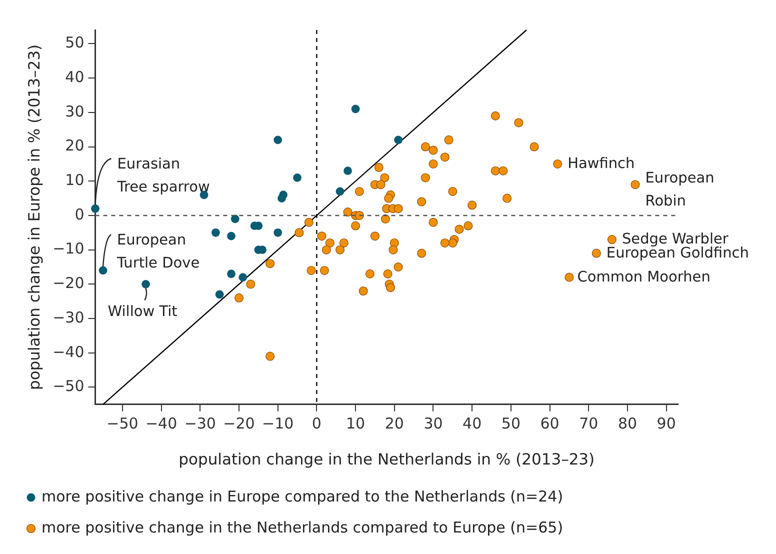  I want to click on x-tick-label: −10, so click(278, 423).